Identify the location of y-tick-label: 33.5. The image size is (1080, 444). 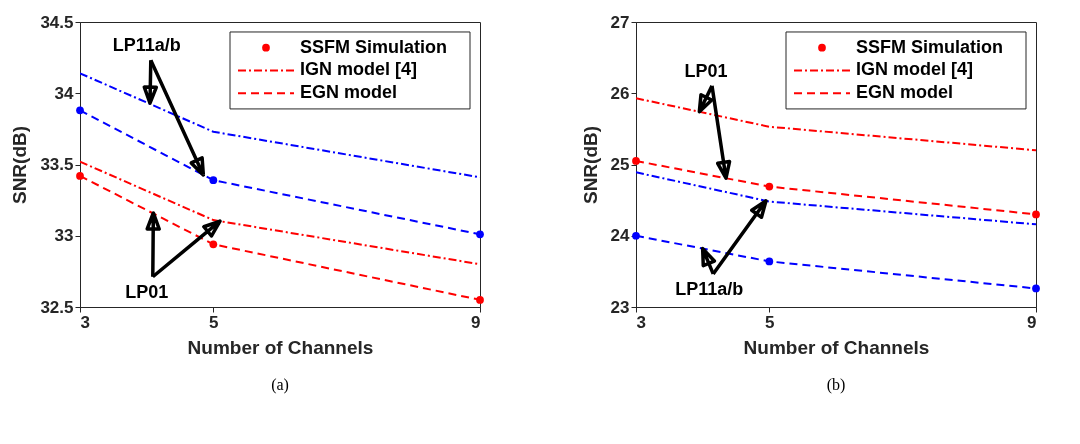
(57, 164).